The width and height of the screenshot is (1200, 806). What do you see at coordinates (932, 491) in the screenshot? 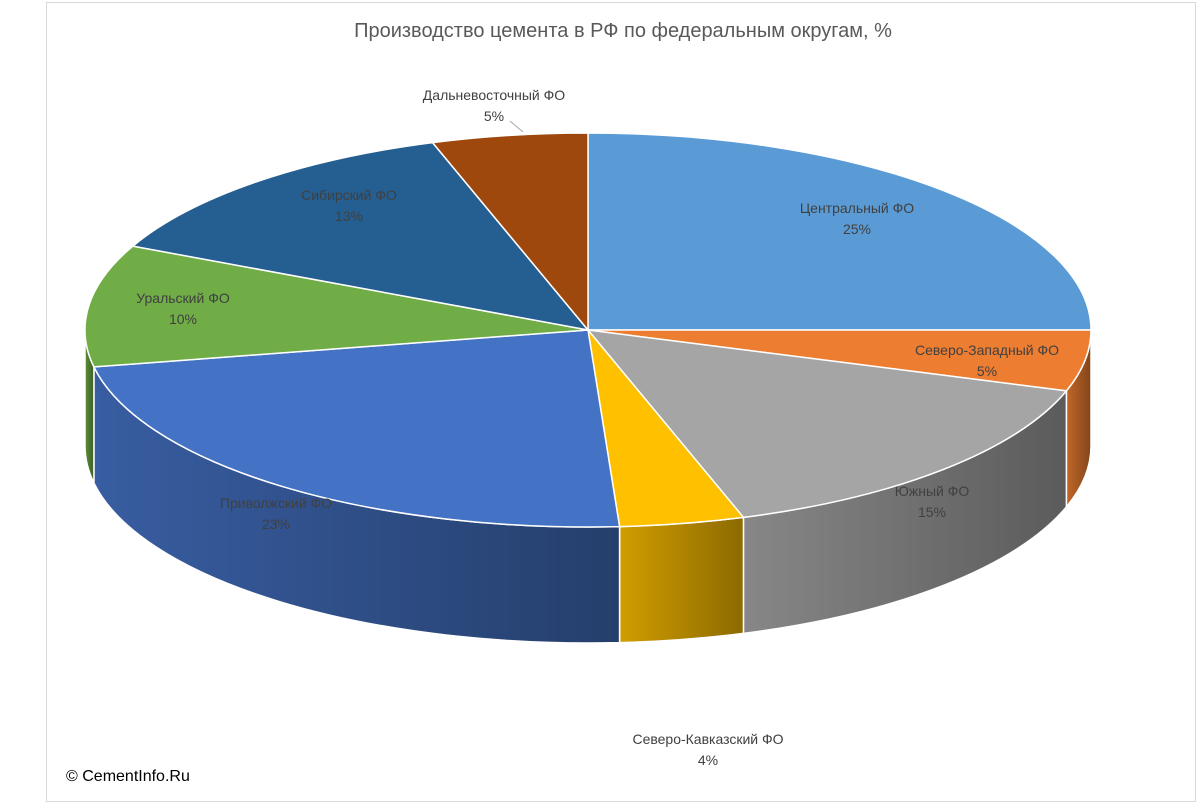
I see `slice-3-label: Южный ФО` at bounding box center [932, 491].